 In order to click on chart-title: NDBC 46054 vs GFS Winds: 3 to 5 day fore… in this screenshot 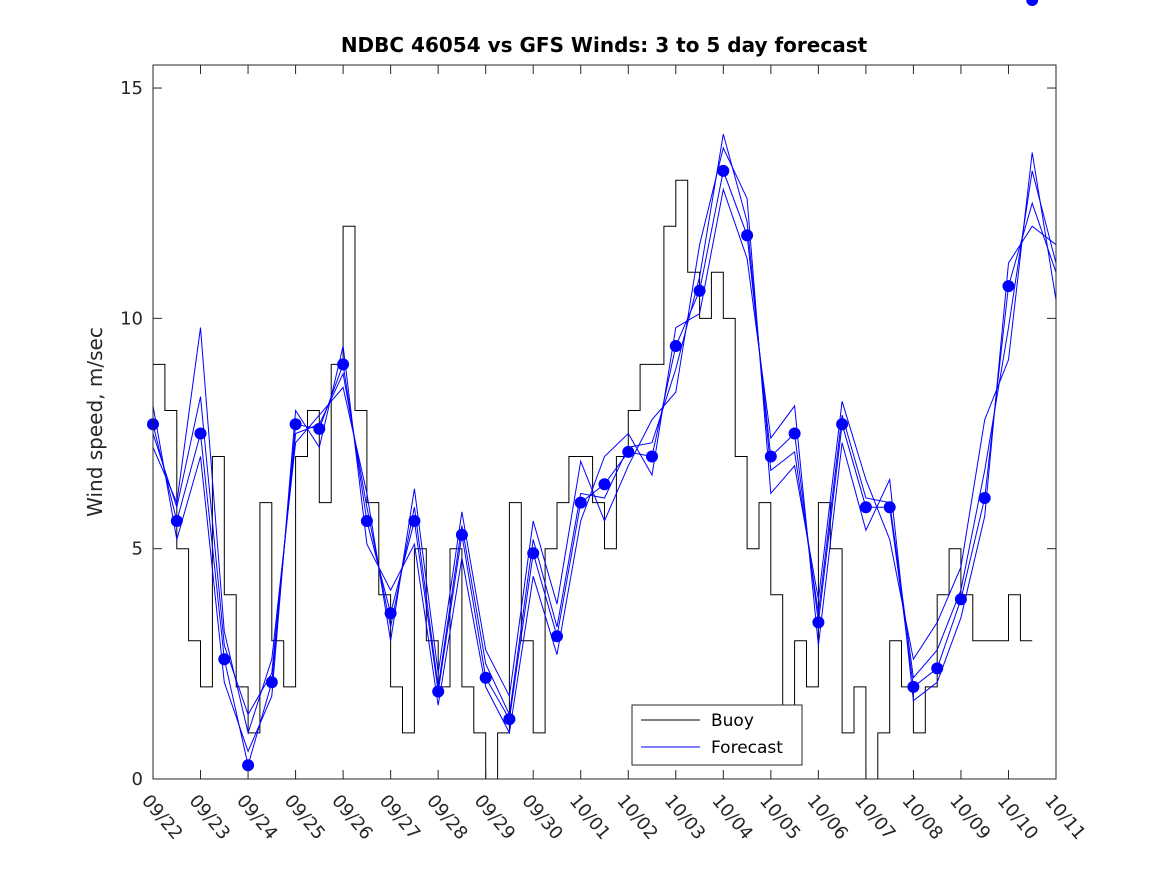, I will do `click(604, 45)`.